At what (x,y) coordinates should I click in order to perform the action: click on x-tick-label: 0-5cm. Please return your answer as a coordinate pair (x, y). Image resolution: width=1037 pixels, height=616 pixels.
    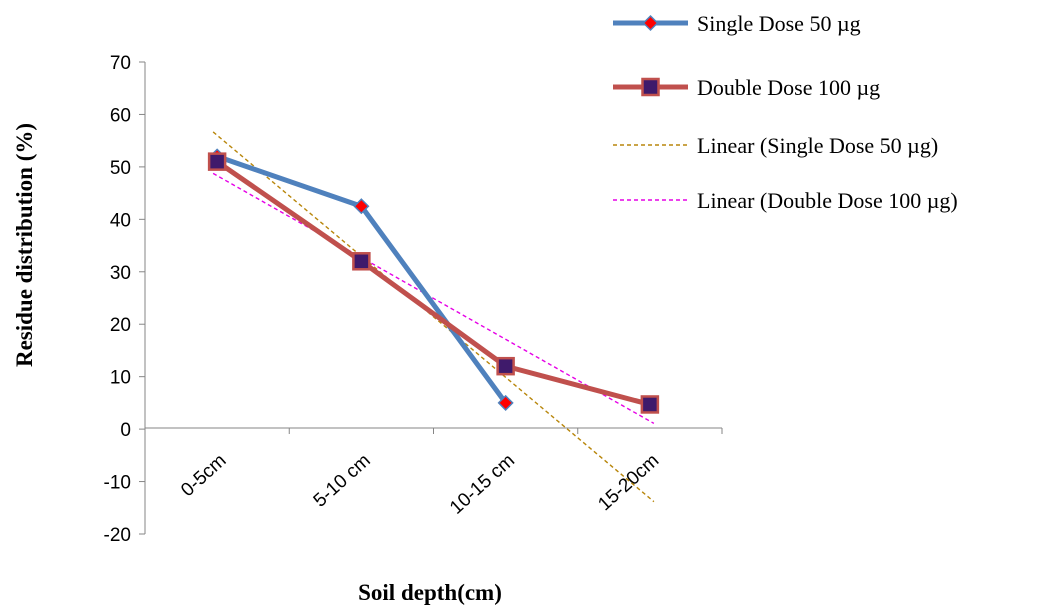
    Looking at the image, I should click on (203, 475).